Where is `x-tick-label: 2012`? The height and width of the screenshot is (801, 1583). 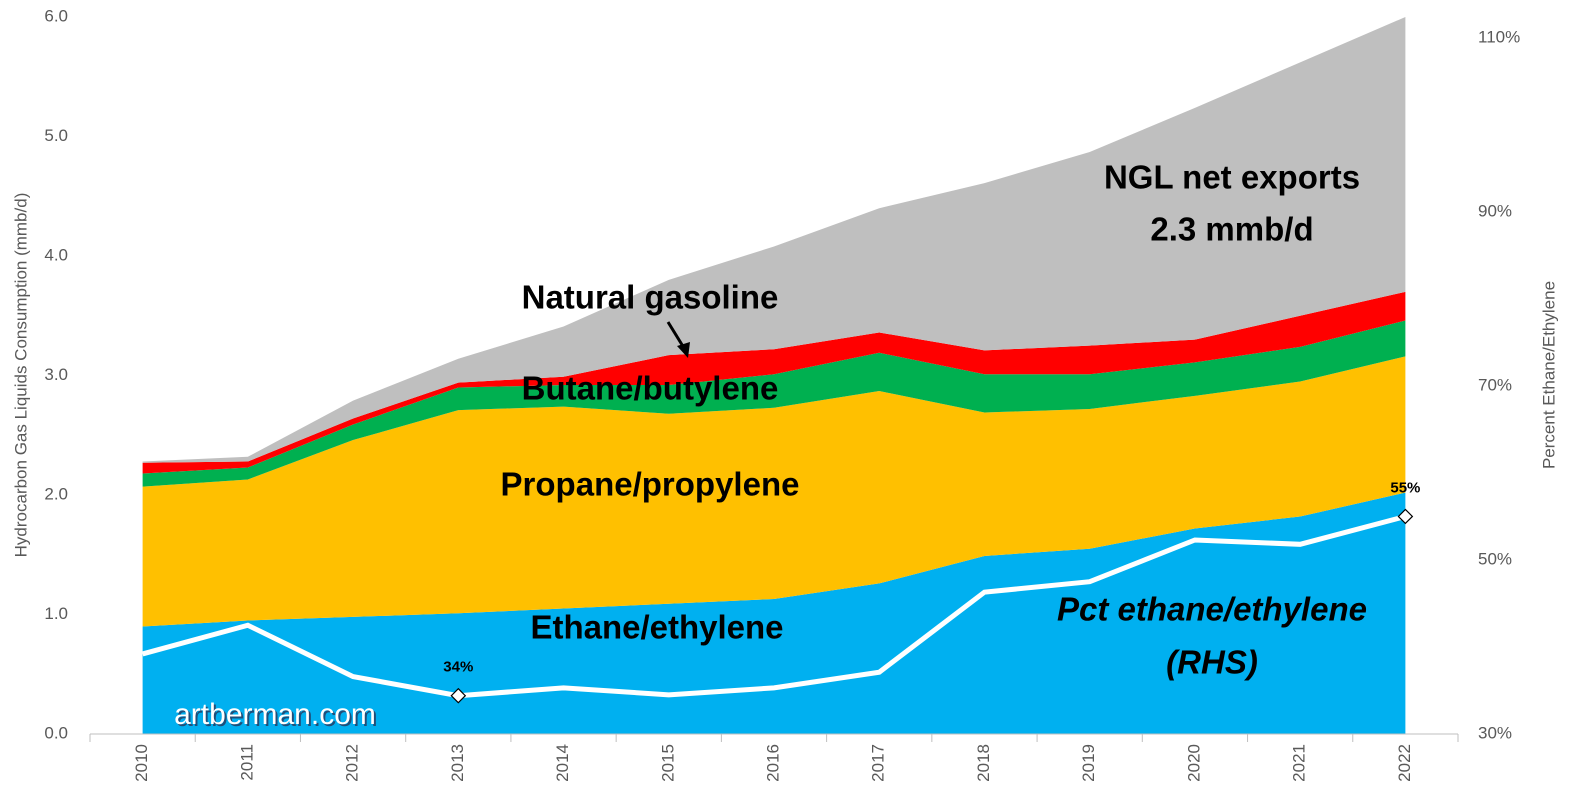
x-tick-label: 2012 is located at coordinates (352, 763).